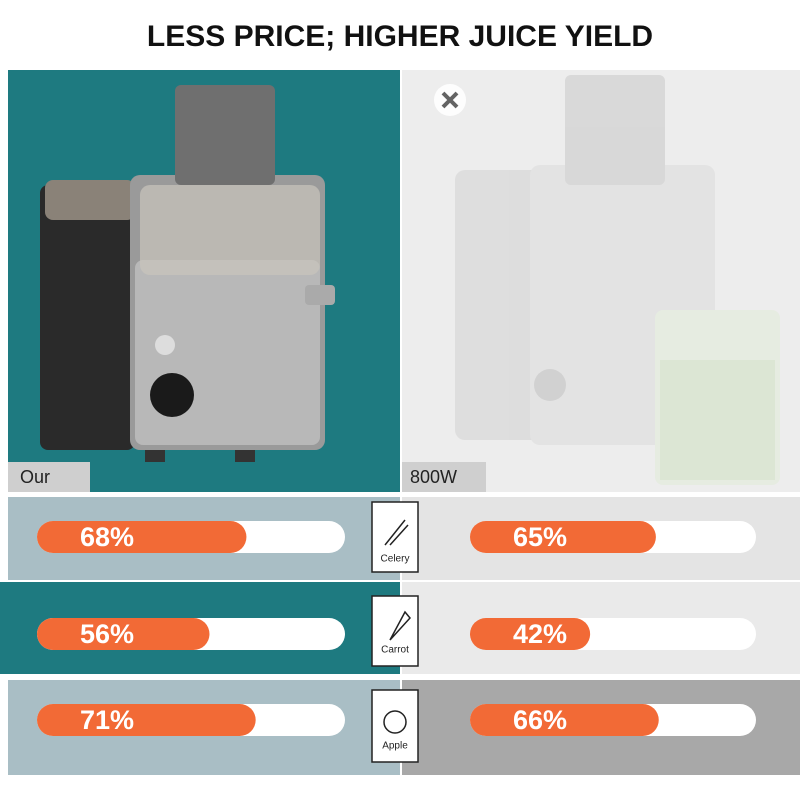  Describe the element at coordinates (395, 650) in the screenshot. I see `category-label: Carrot` at that location.